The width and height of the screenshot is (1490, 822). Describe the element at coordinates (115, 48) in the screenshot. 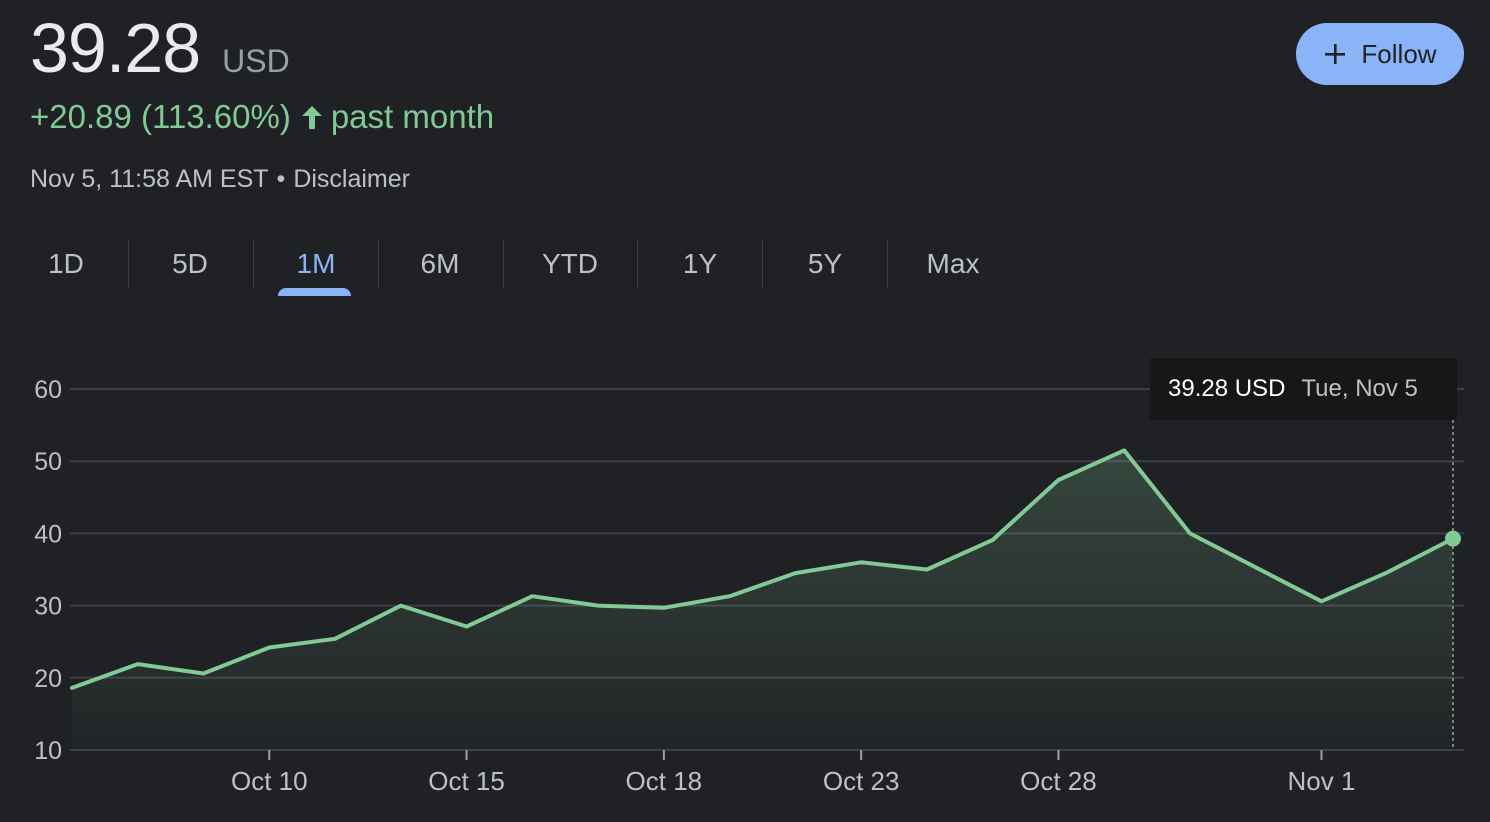

I see `current-price: 39.28` at that location.